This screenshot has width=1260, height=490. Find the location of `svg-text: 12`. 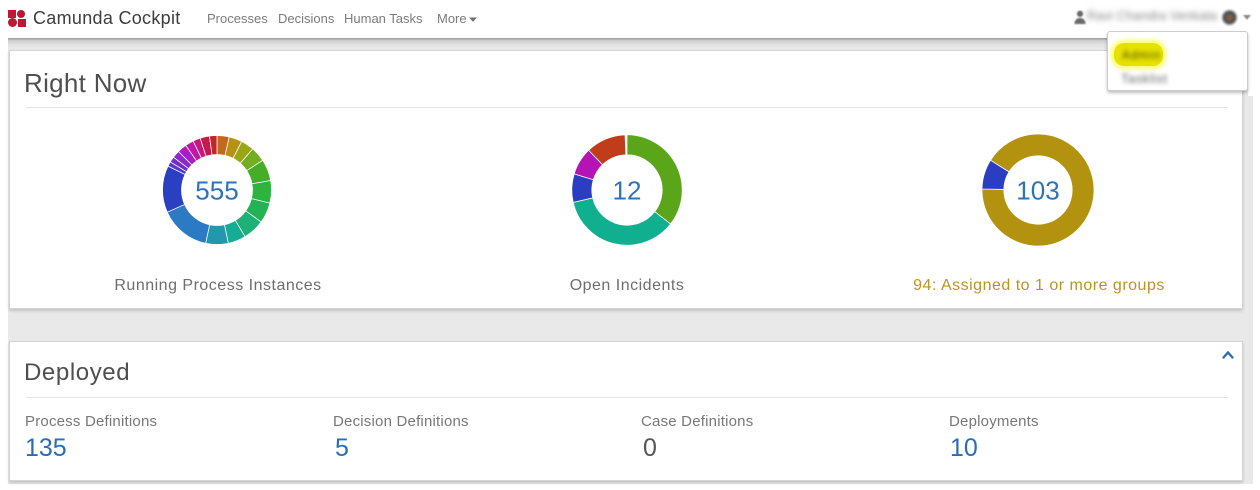

svg-text: 12 is located at coordinates (627, 191).